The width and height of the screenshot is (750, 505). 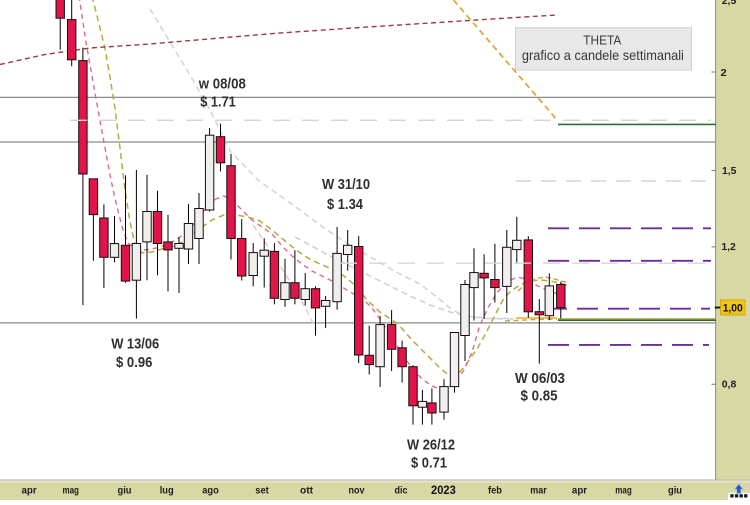 What do you see at coordinates (167, 491) in the screenshot?
I see `svg-text: lug` at bounding box center [167, 491].